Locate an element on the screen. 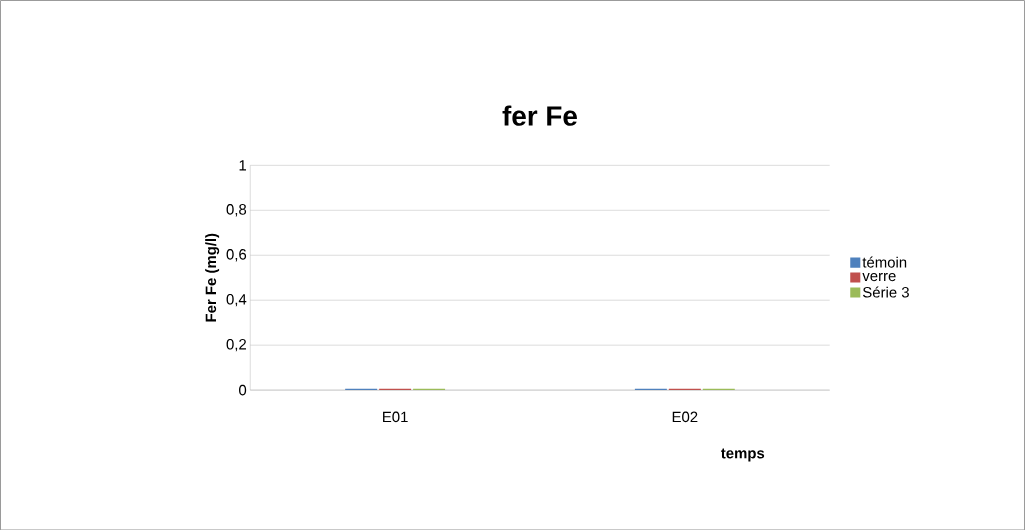 This screenshot has width=1025, height=530. legend-label: Série 3 is located at coordinates (885, 292).